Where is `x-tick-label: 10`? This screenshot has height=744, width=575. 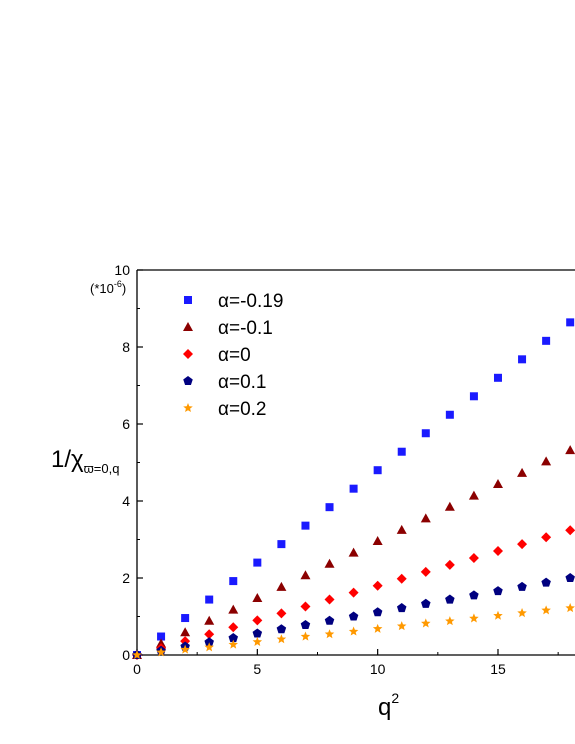
x-tick-label: 10 is located at coordinates (378, 669).